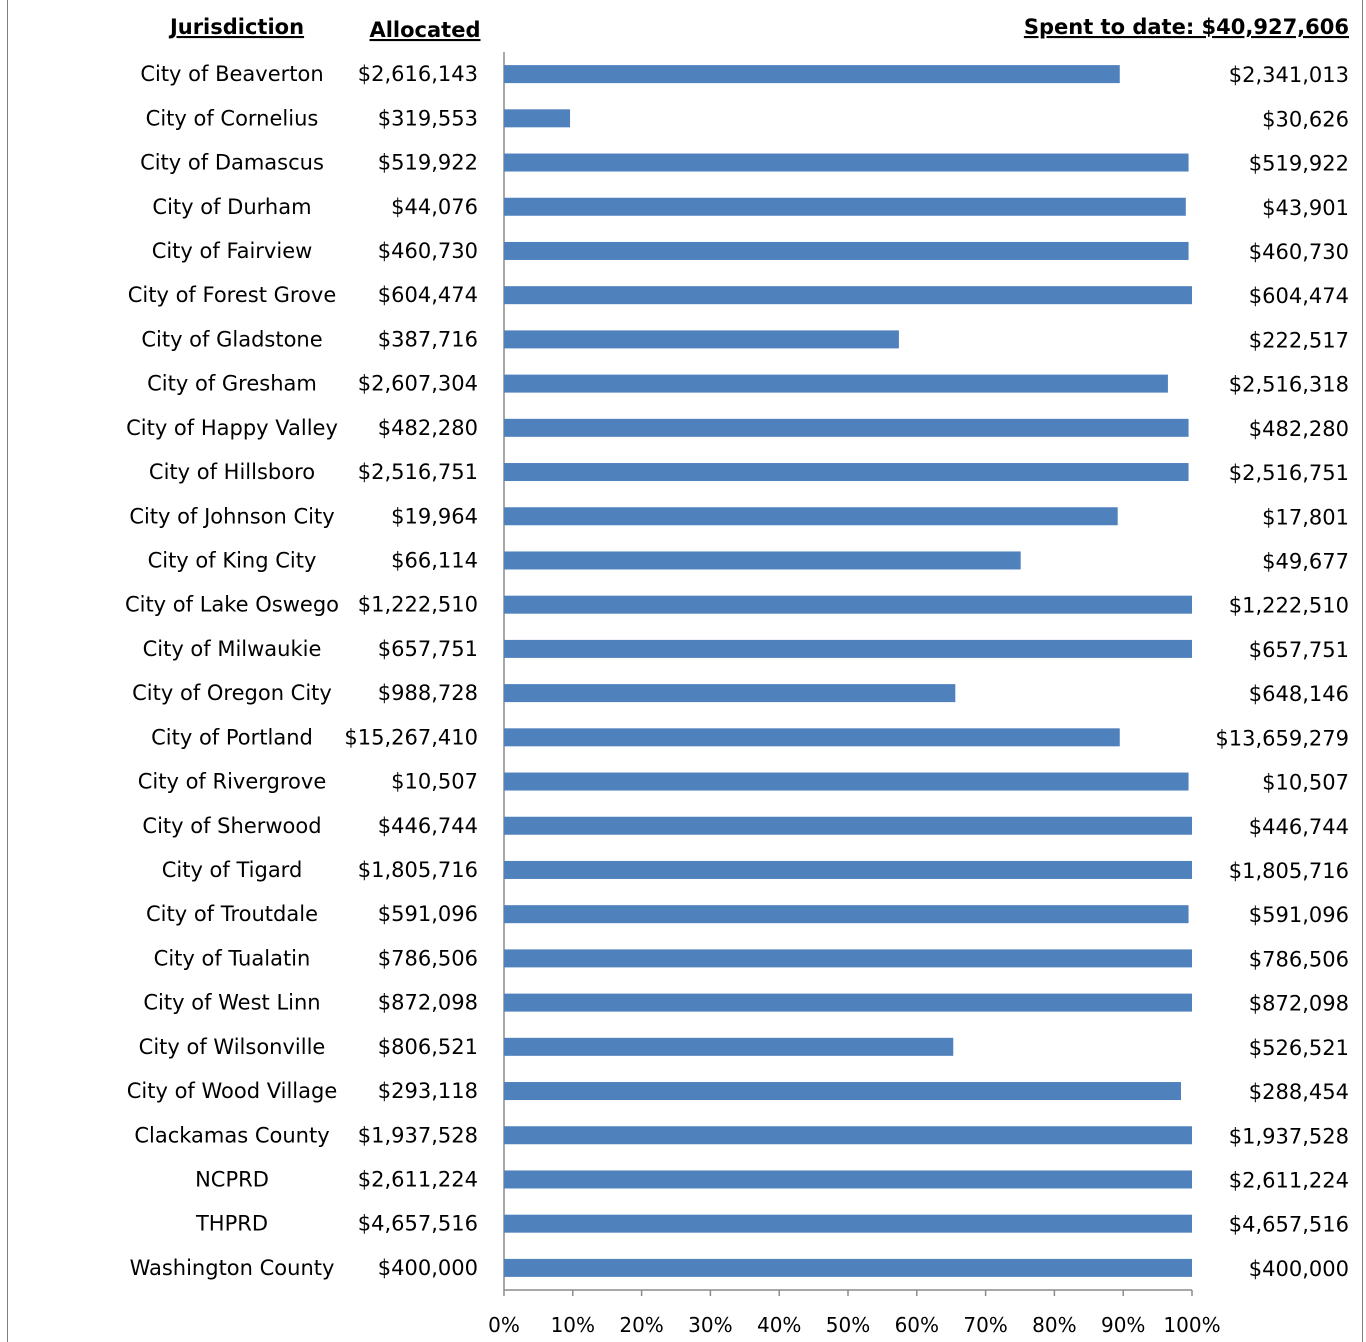  I want to click on jurisdiction-label: Clackamas County, so click(231, 1135).